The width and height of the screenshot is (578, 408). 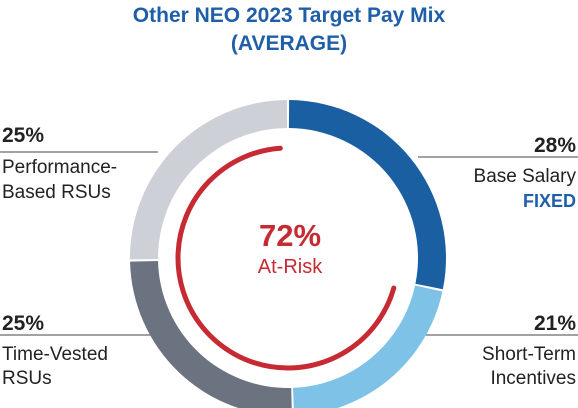 What do you see at coordinates (290, 267) in the screenshot?
I see `at-risk-label: At-Risk` at bounding box center [290, 267].